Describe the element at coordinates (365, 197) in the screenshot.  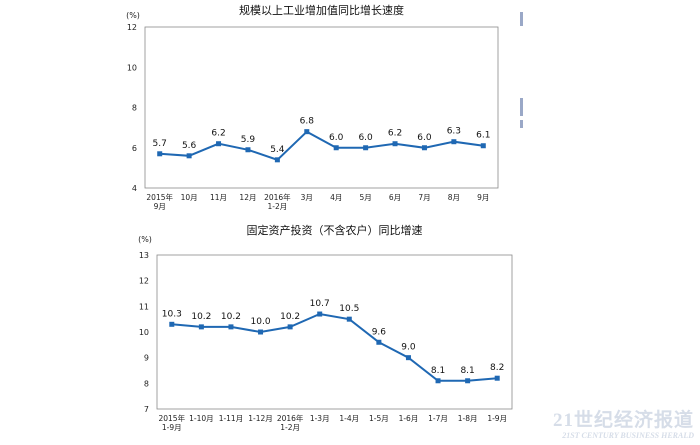
I see `x-tick-label: 5月` at that location.